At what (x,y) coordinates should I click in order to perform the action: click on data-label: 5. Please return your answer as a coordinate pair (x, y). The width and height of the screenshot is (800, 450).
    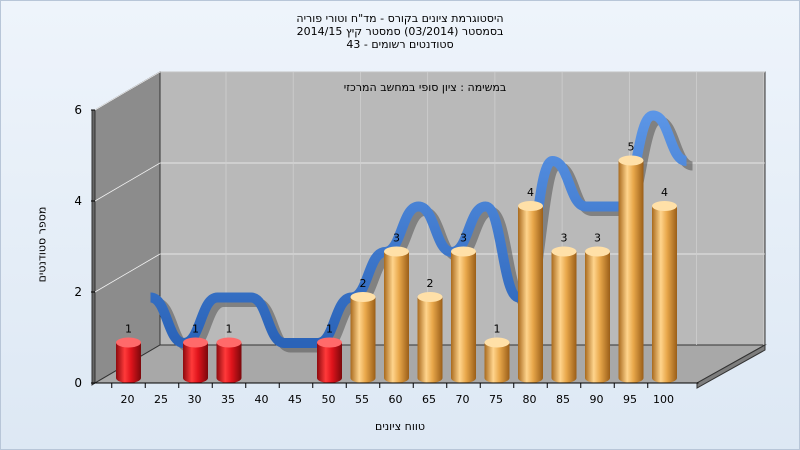
    Looking at the image, I should click on (631, 147).